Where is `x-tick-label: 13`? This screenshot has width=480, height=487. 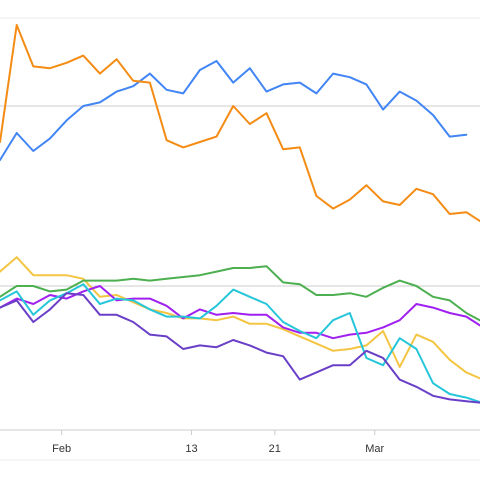 x-tick-label: 13 is located at coordinates (191, 449).